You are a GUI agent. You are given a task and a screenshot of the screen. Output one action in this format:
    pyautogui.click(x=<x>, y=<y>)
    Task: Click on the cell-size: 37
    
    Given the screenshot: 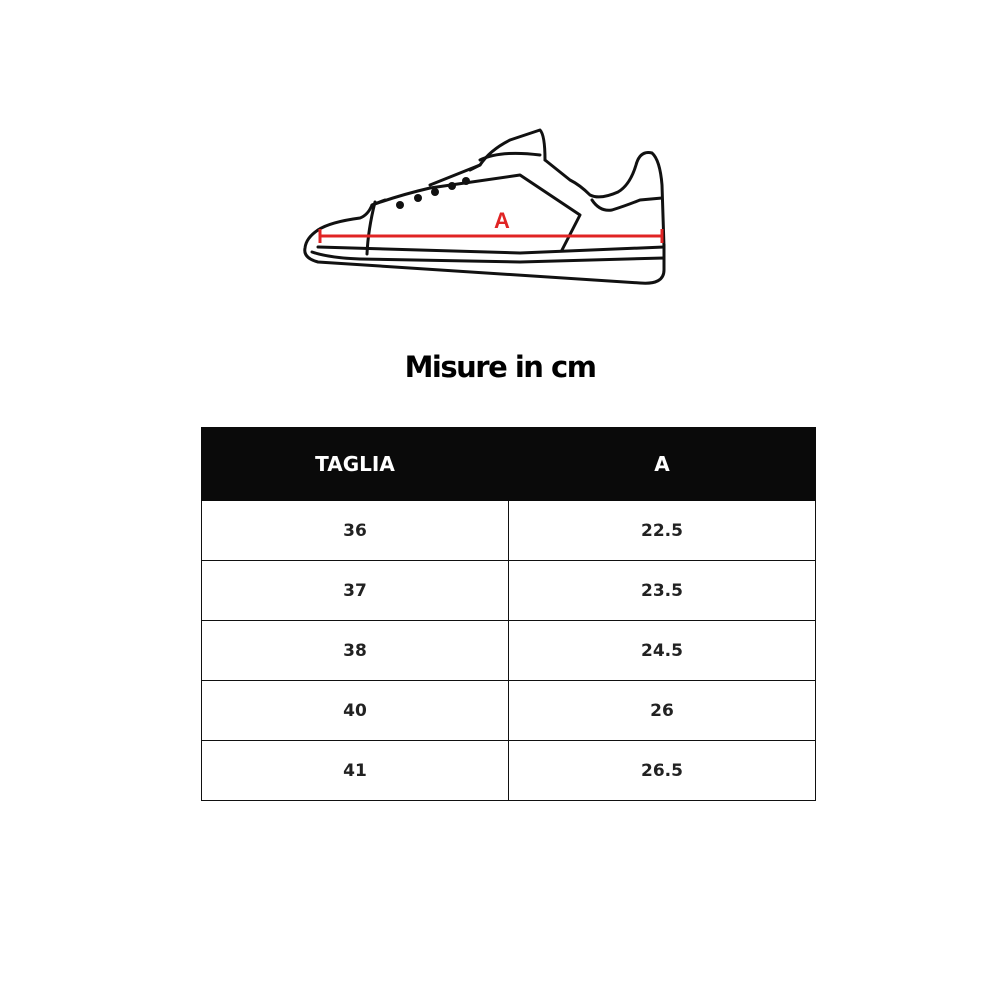 What is the action you would take?
    pyautogui.click(x=355, y=590)
    